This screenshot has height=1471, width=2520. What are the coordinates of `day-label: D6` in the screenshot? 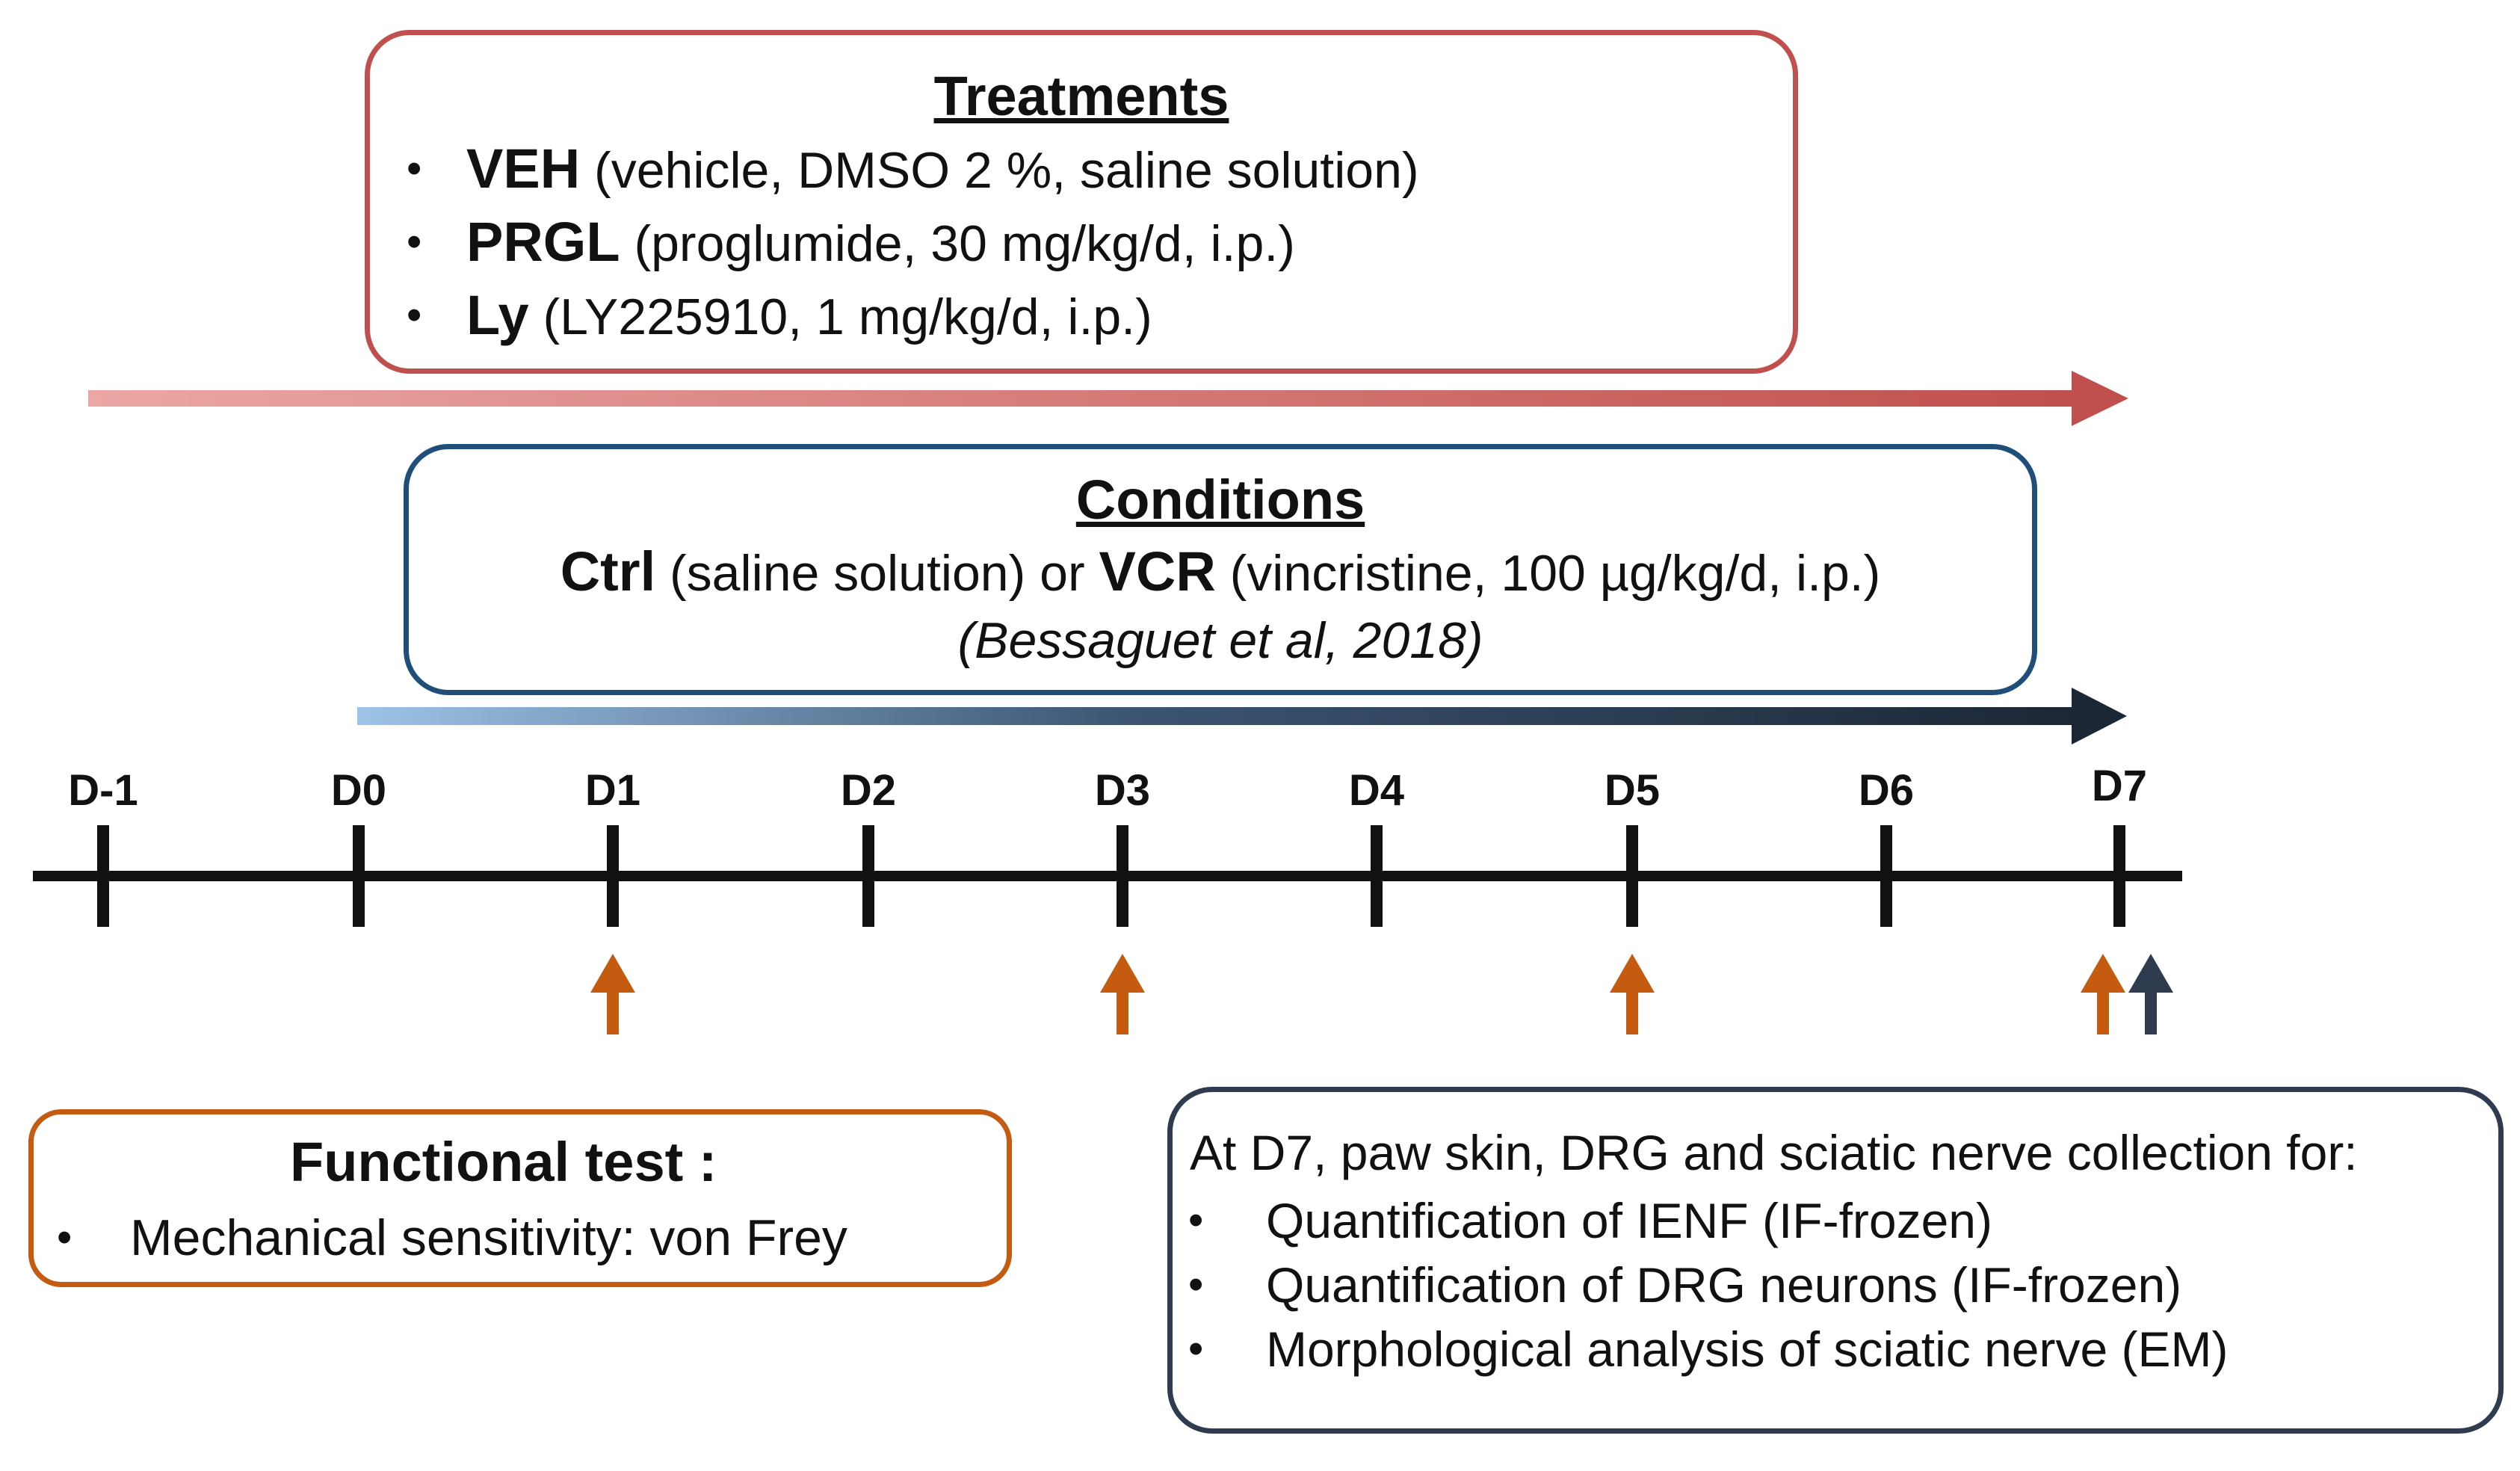 It's located at (1886, 790).